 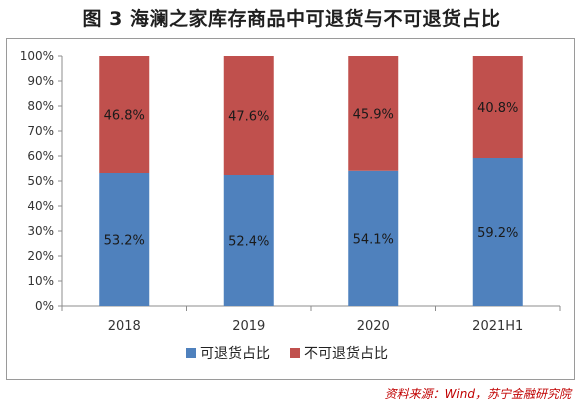 What do you see at coordinates (40, 231) in the screenshot?
I see `y-tick-label: 30%` at bounding box center [40, 231].